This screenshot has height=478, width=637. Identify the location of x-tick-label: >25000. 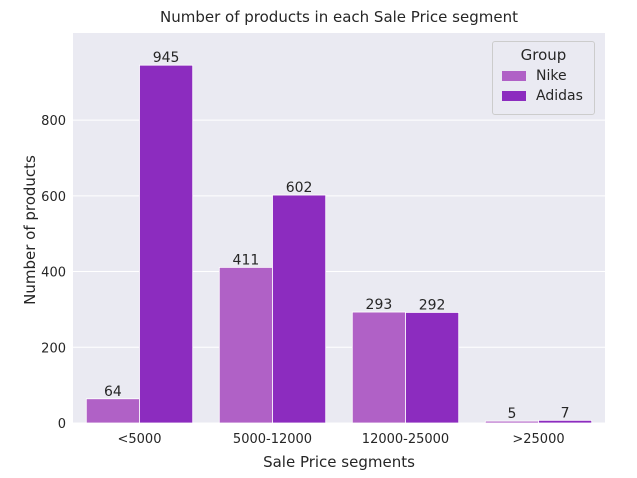
(538, 439).